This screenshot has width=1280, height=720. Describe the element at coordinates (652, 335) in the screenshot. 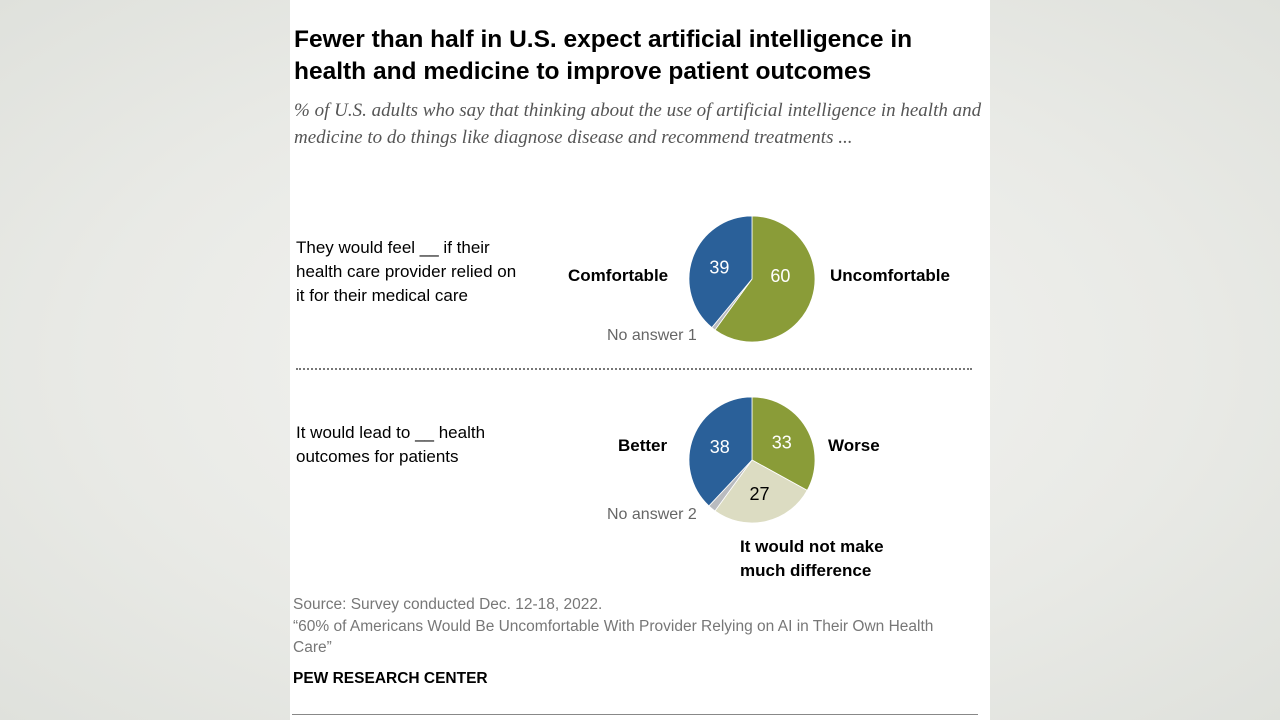

I see `label-no-answer-1: No answer 1` at that location.